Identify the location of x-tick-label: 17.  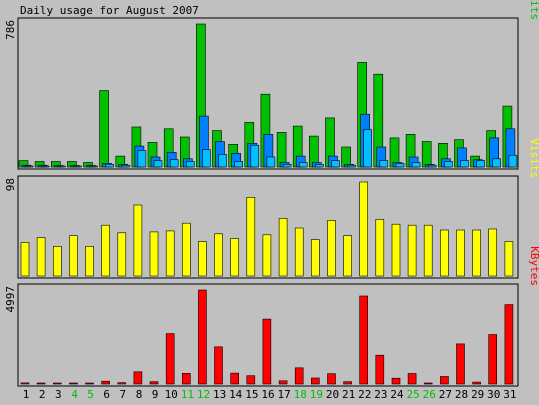
(283, 394).